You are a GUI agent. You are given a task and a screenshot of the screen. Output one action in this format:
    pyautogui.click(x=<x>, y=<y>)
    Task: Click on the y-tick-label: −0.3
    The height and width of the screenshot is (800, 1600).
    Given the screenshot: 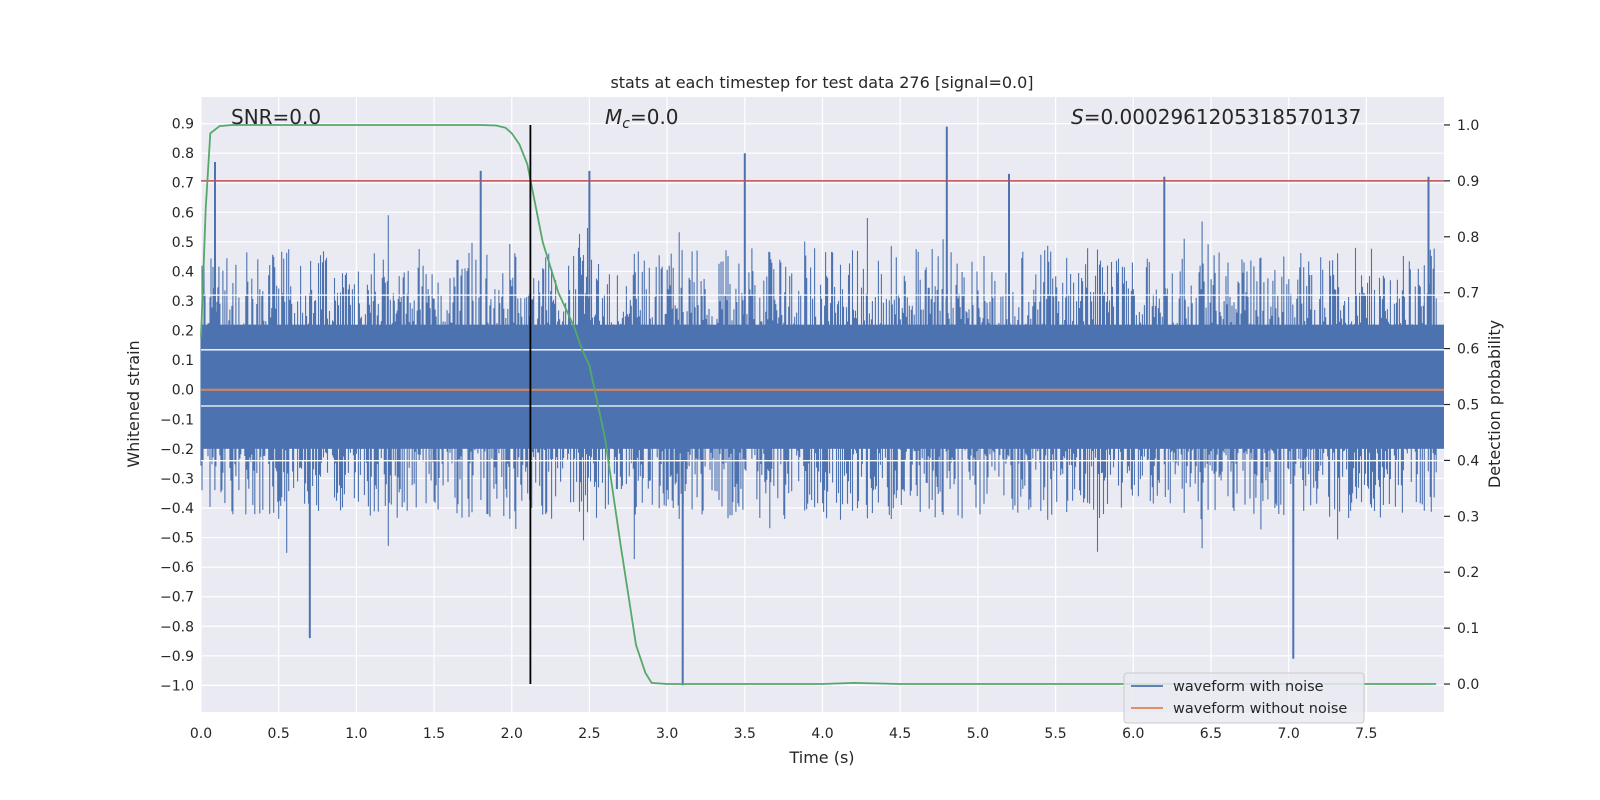 What is the action you would take?
    pyautogui.click(x=177, y=479)
    